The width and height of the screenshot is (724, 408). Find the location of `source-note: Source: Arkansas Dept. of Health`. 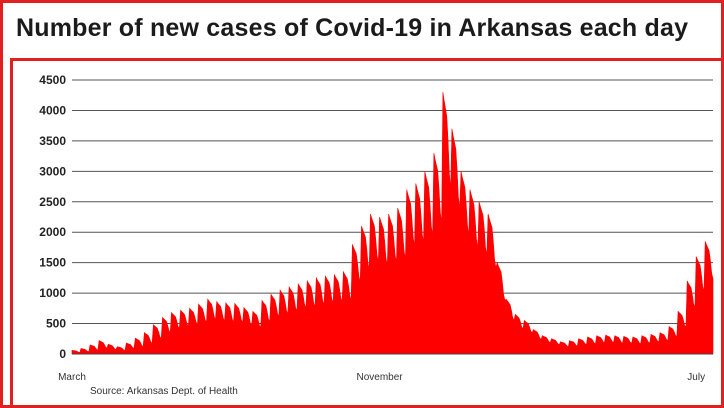

source-note: Source: Arkansas Dept. of Health is located at coordinates (164, 391).